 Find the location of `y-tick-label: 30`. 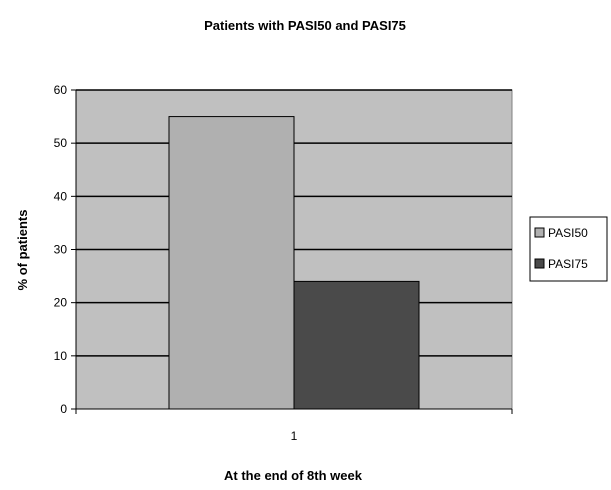

y-tick-label: 30 is located at coordinates (61, 250).